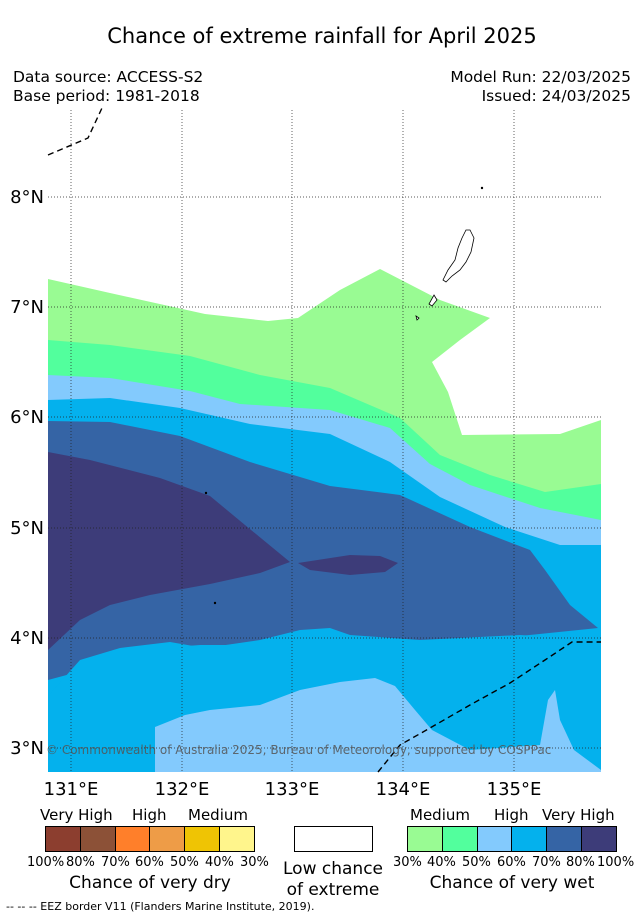  I want to click on low-chance-swatch, so click(333, 839).